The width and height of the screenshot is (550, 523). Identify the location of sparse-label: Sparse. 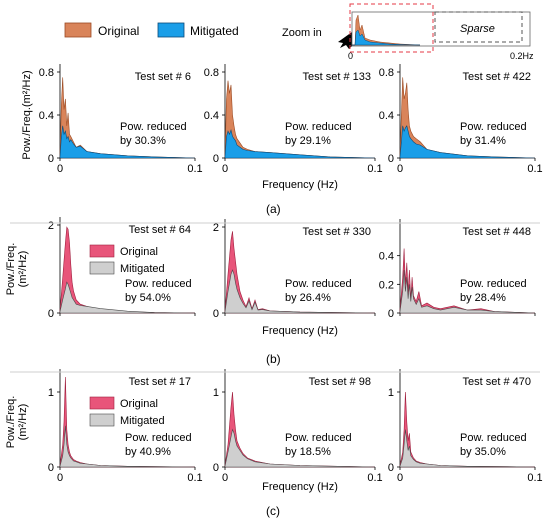
(477, 29).